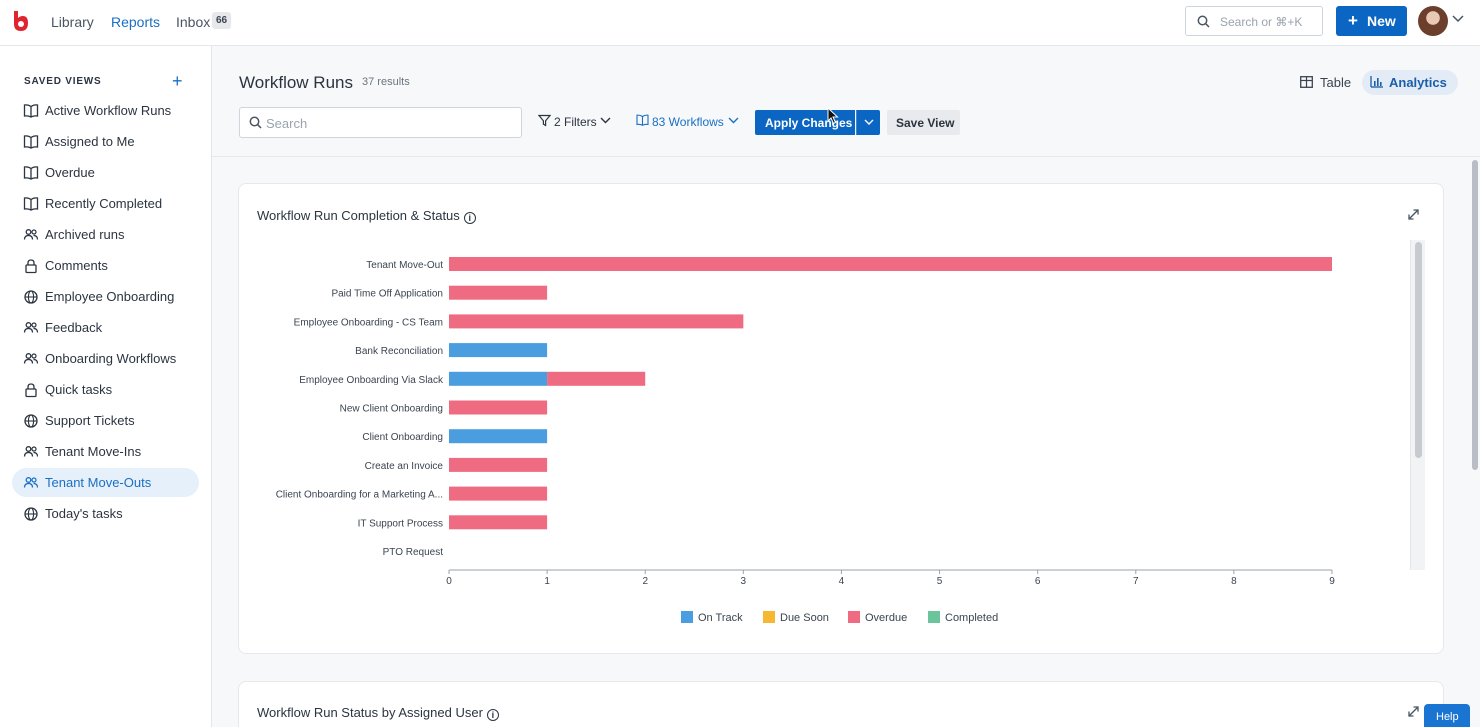 The image size is (1480, 727). I want to click on category-label: New Client Onboarding, so click(391, 409).